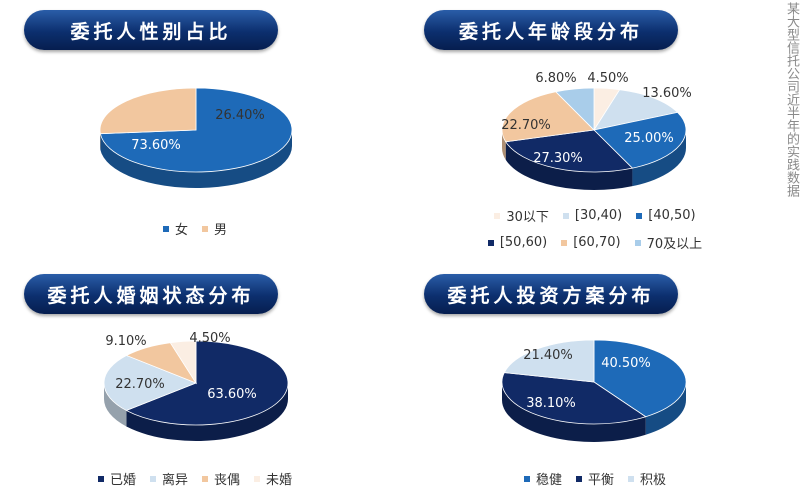 This screenshot has height=502, width=803. What do you see at coordinates (555, 78) in the screenshot?
I see `age-data-label-5: 6.80%` at bounding box center [555, 78].